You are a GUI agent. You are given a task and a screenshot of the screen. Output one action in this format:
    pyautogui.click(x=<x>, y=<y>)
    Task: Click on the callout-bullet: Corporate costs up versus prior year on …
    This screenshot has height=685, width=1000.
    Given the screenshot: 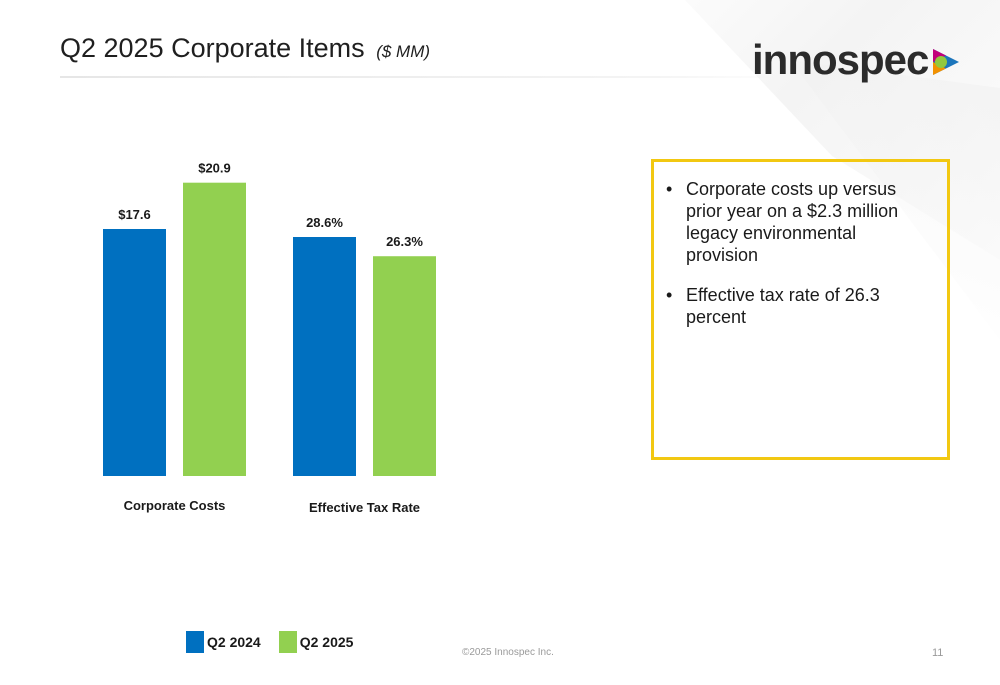 What is the action you would take?
    pyautogui.click(x=797, y=222)
    